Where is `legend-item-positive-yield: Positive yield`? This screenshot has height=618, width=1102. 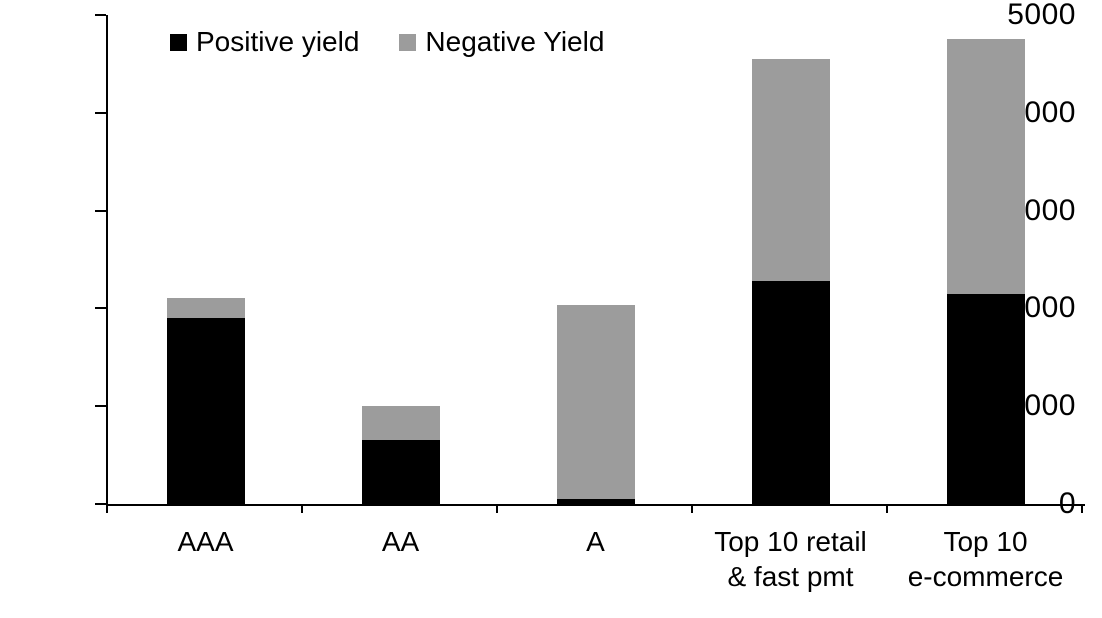 legend-item-positive-yield: Positive yield is located at coordinates (264, 42).